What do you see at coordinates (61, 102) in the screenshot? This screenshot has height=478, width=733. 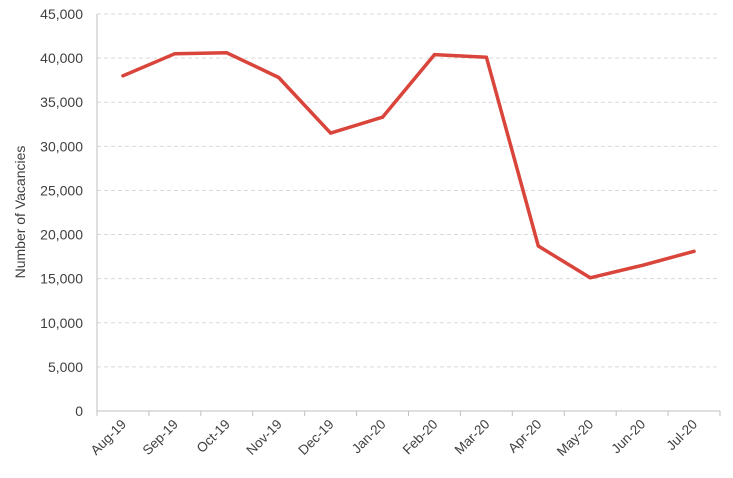 I see `y-tick-label: 35,000` at bounding box center [61, 102].